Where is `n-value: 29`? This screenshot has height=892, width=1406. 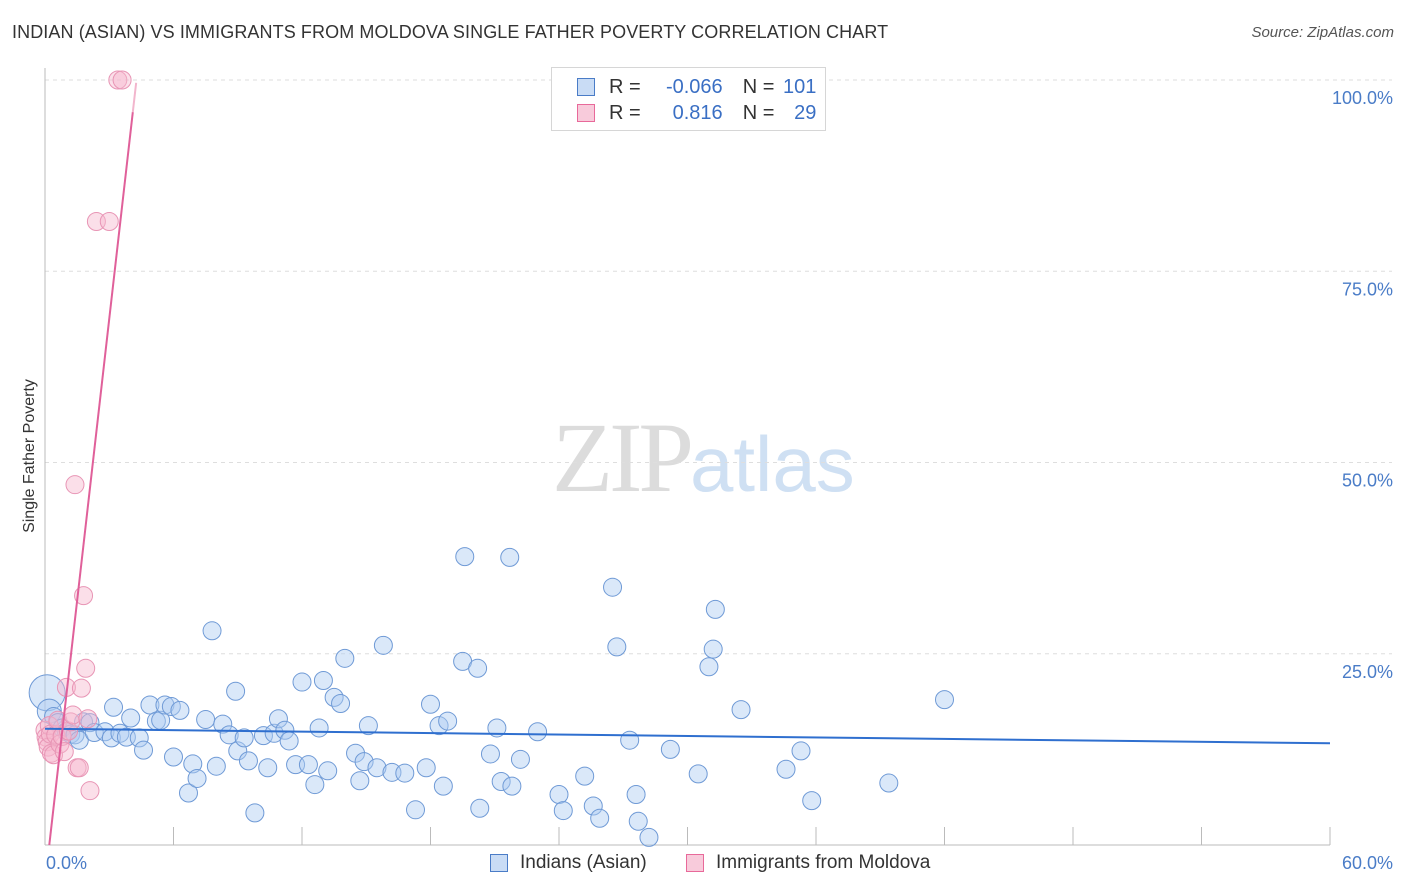 n-value: 29 is located at coordinates (805, 112).